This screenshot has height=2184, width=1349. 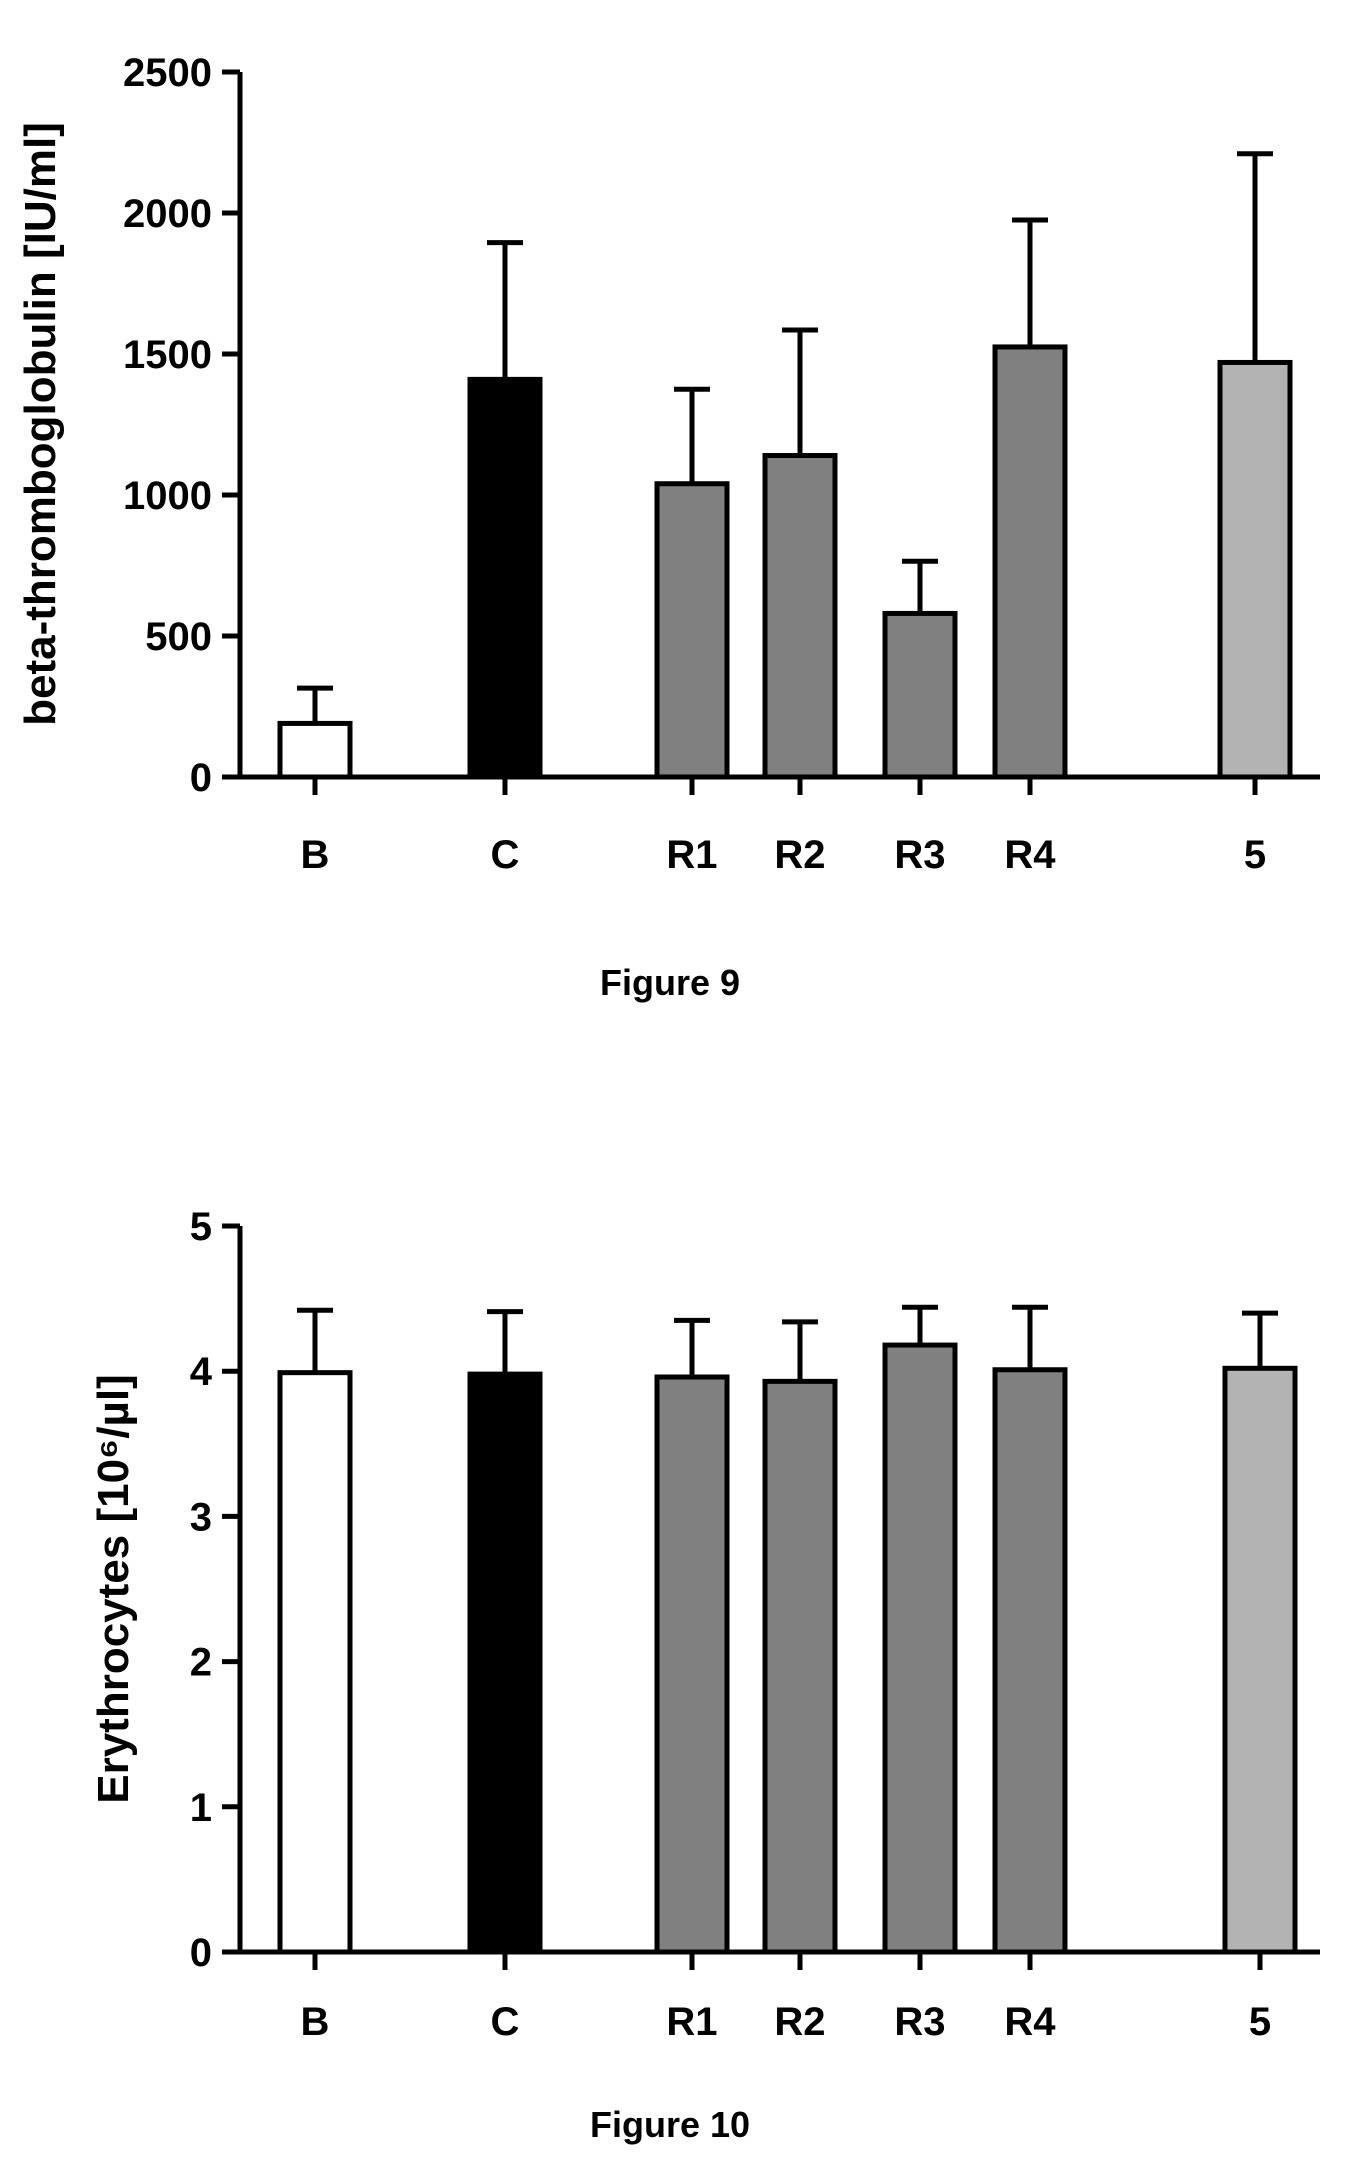 I want to click on y-tick-label: 5, so click(x=201, y=1227).